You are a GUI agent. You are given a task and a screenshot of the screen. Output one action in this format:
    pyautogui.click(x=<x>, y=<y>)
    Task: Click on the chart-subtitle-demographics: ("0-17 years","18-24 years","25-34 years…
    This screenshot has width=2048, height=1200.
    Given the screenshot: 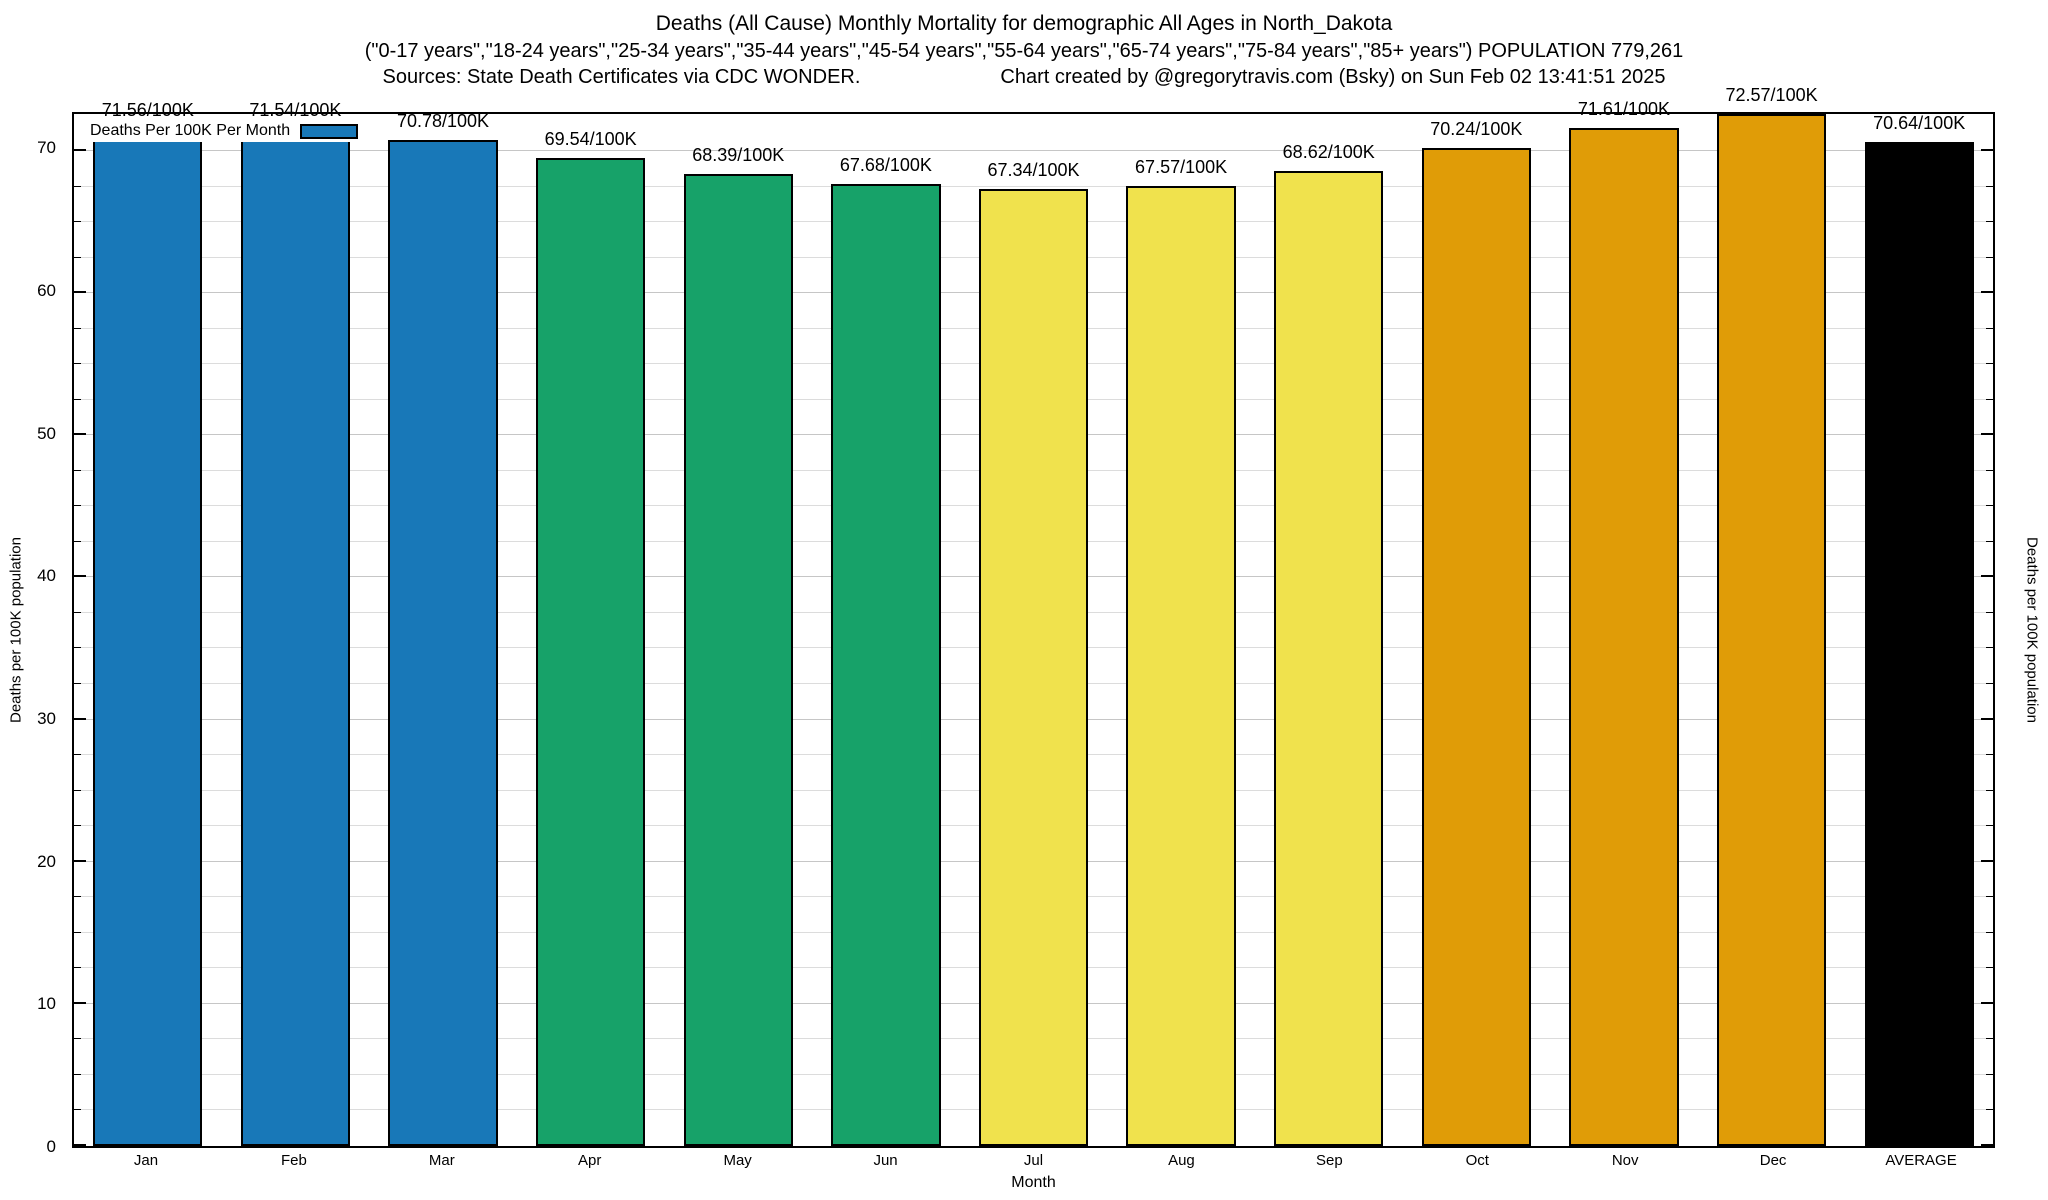 What is the action you would take?
    pyautogui.click(x=1024, y=50)
    